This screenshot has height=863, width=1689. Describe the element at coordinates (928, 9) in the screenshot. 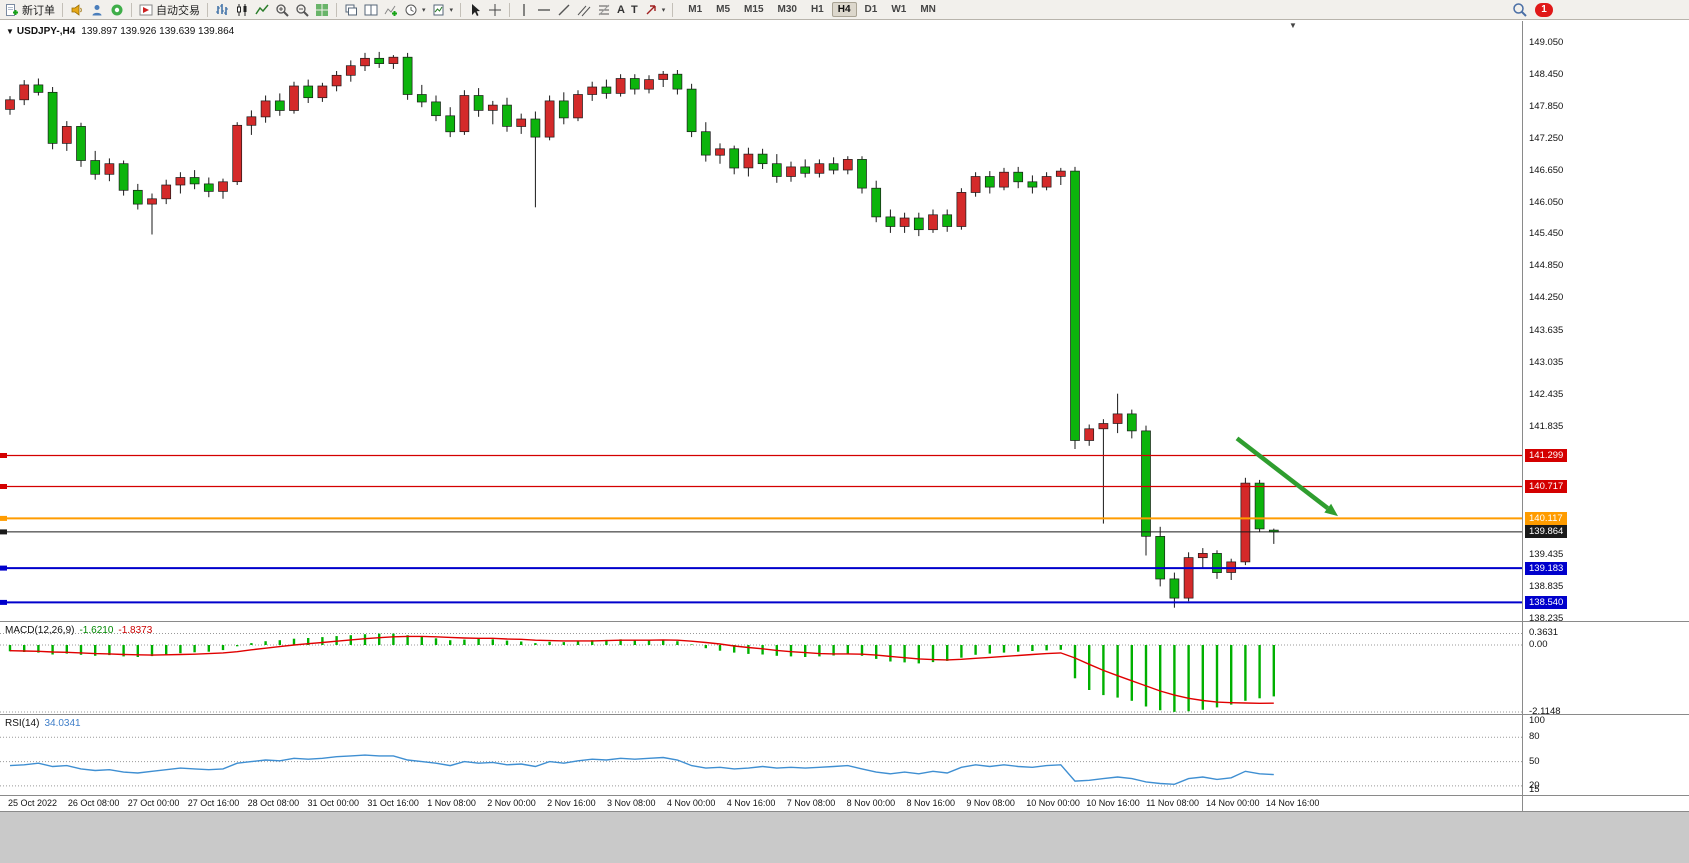

I see `timeframe-button-mn: MN` at that location.